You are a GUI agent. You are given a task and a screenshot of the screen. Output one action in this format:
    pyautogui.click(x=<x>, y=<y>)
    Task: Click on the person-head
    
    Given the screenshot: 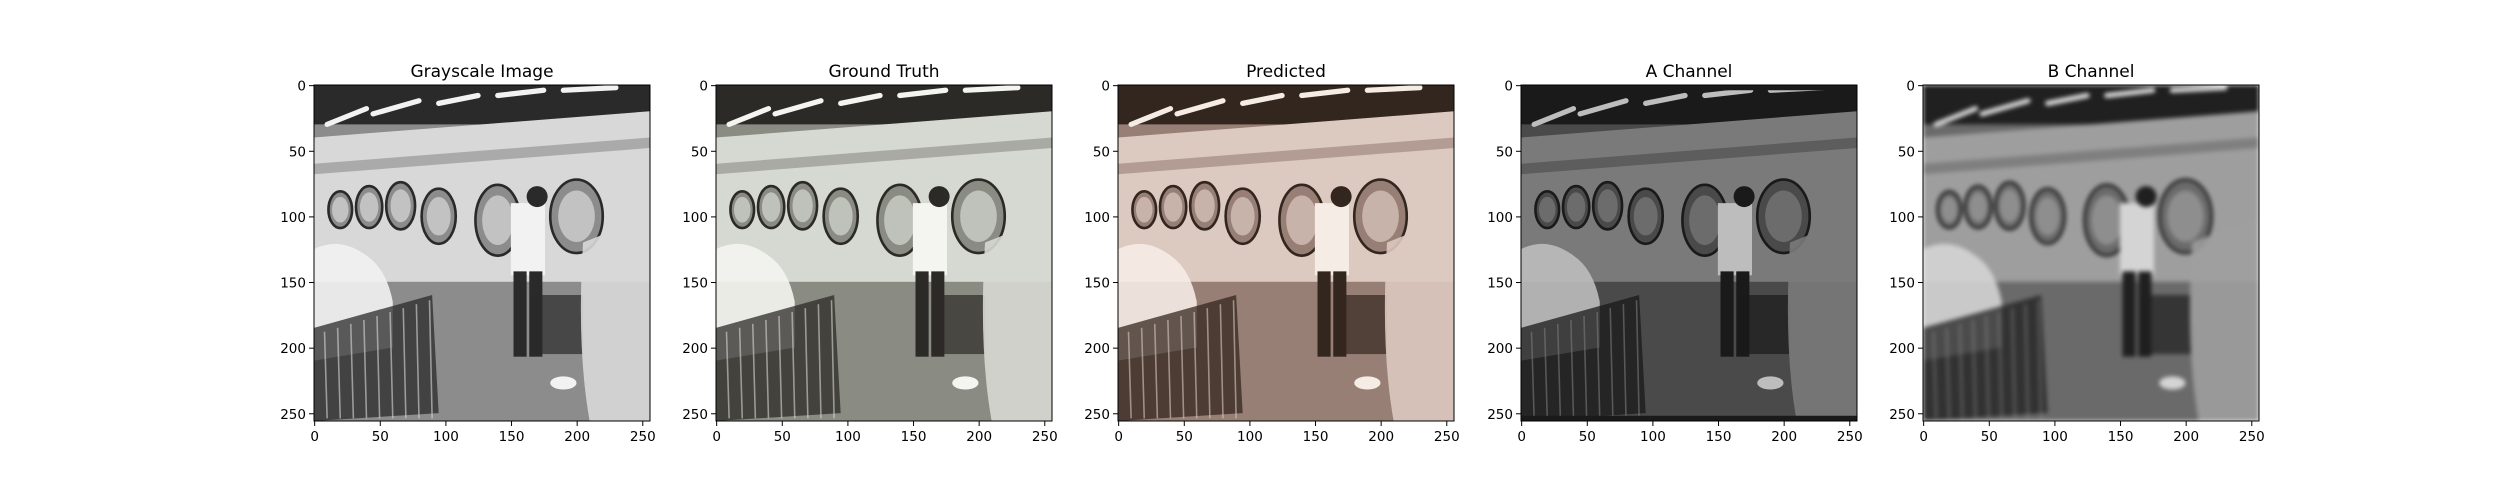 What is the action you would take?
    pyautogui.click(x=537, y=197)
    